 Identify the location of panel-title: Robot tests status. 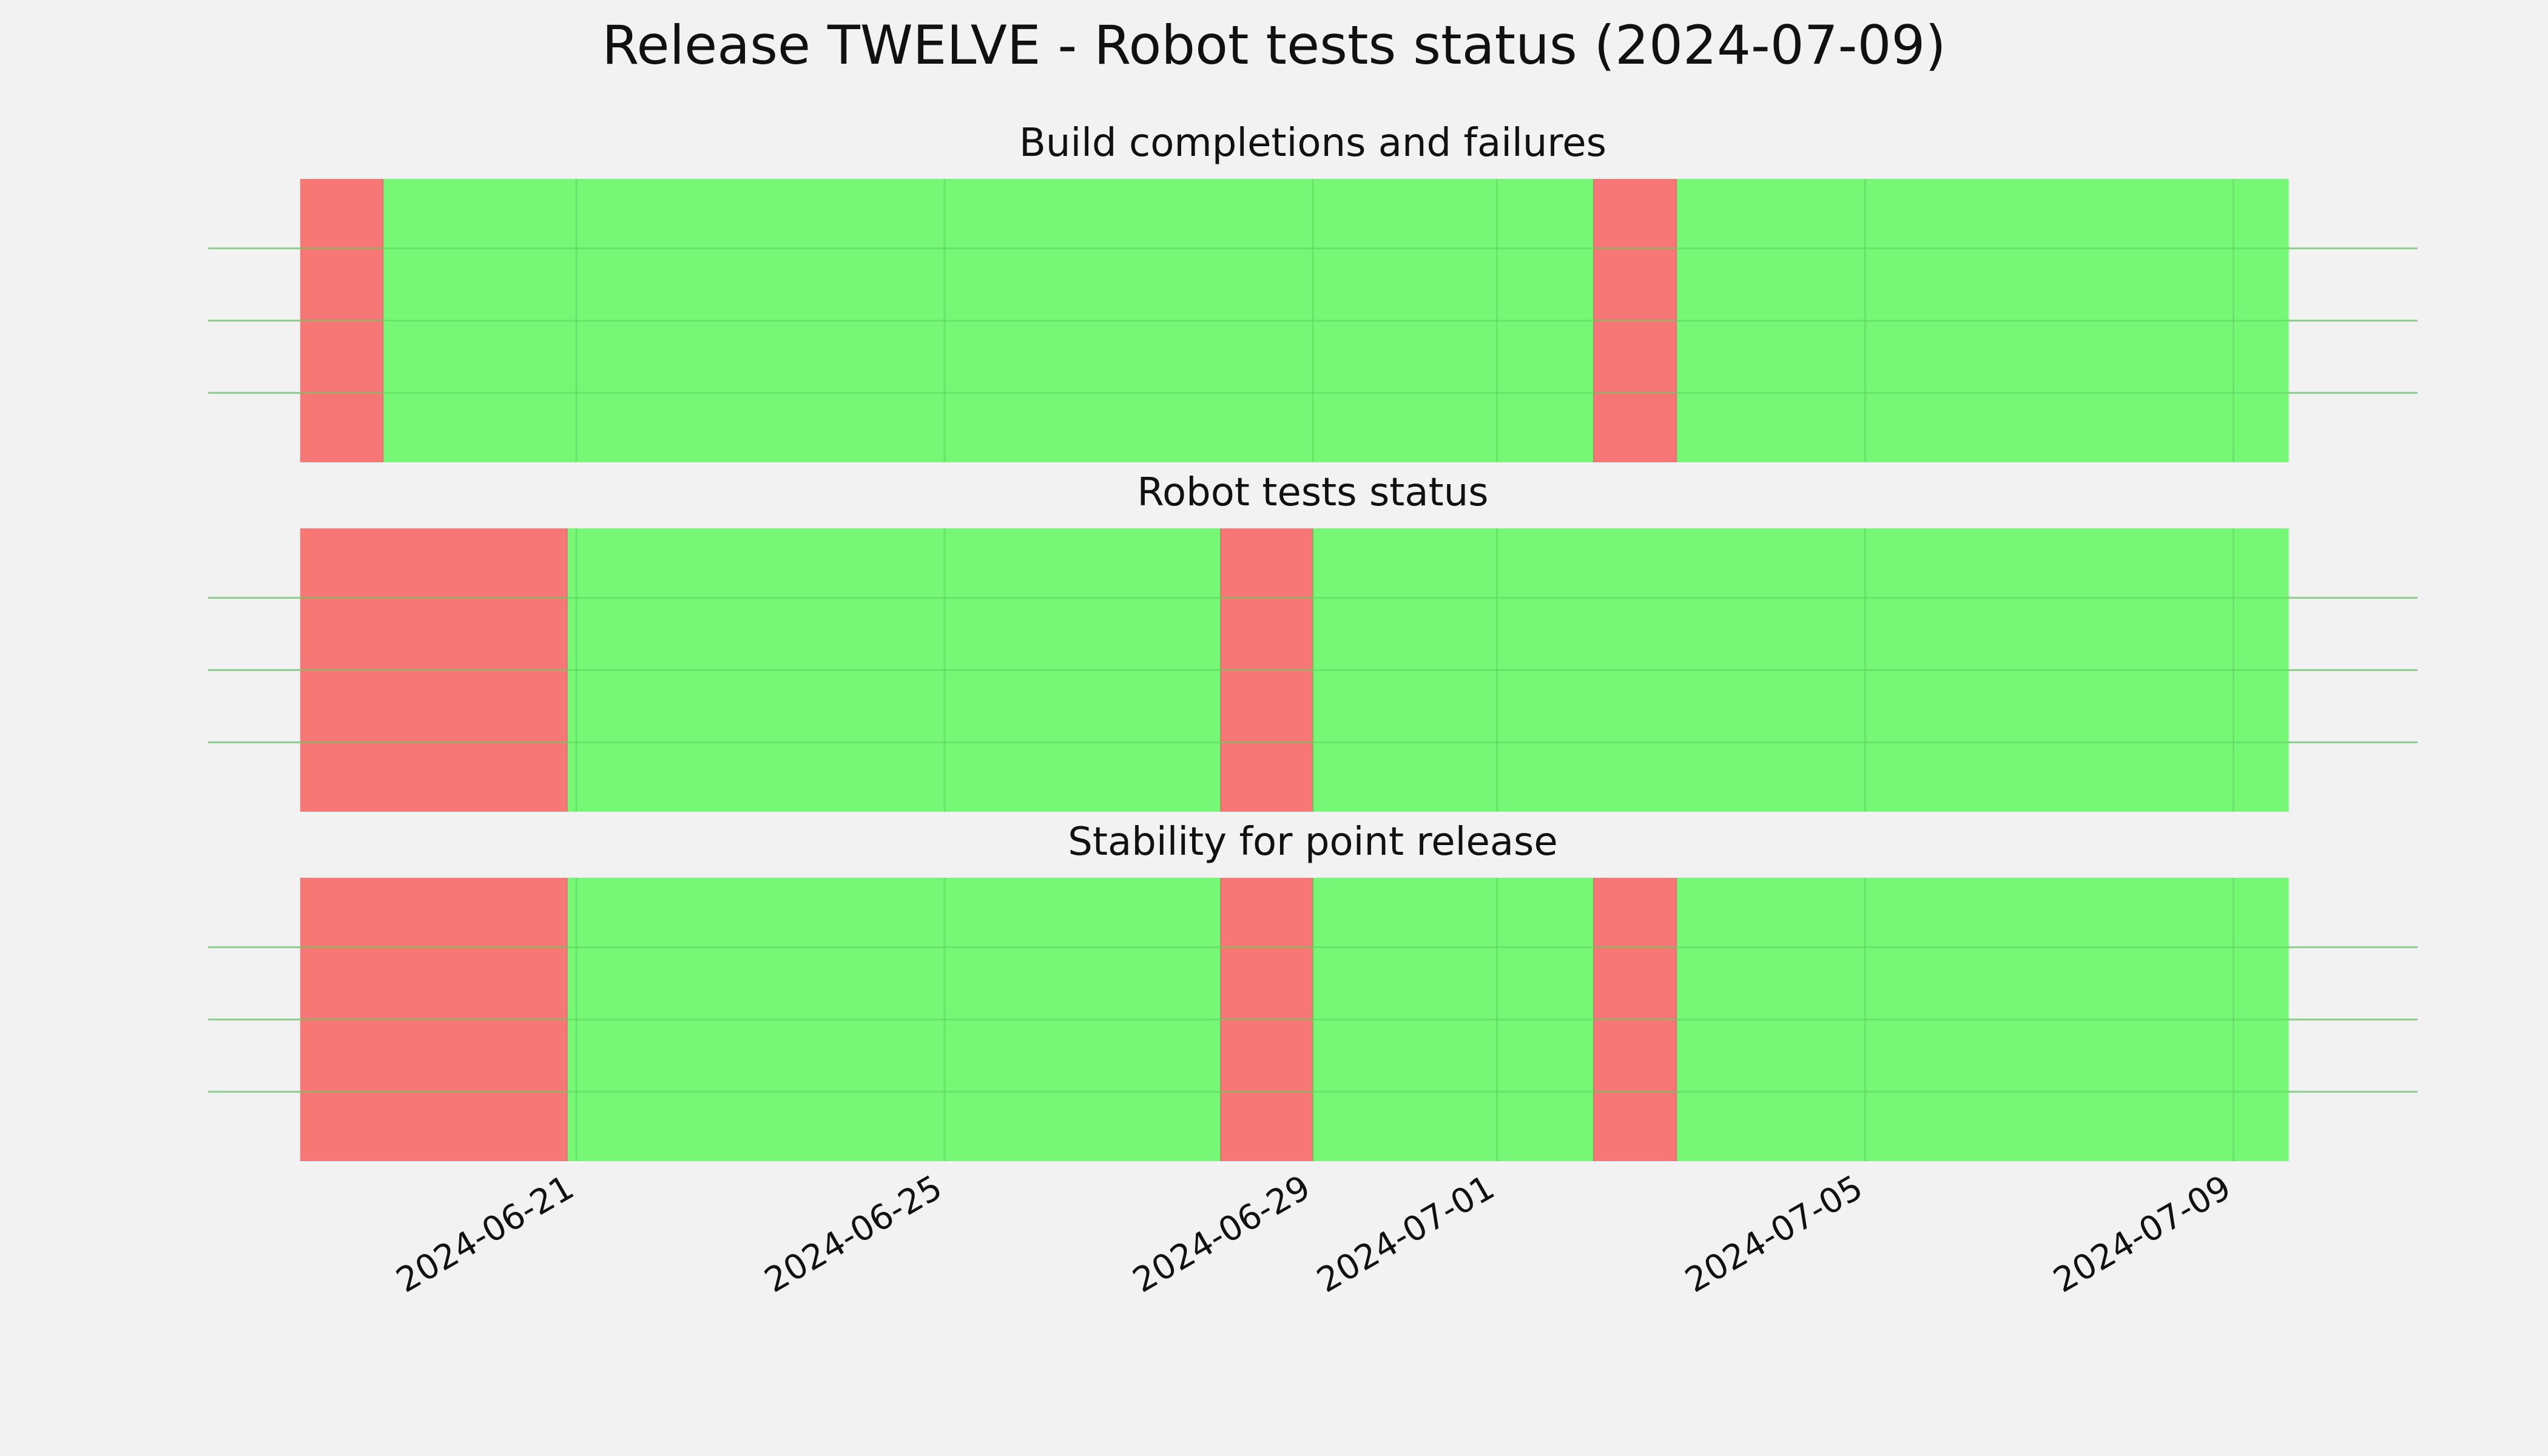
(1312, 492).